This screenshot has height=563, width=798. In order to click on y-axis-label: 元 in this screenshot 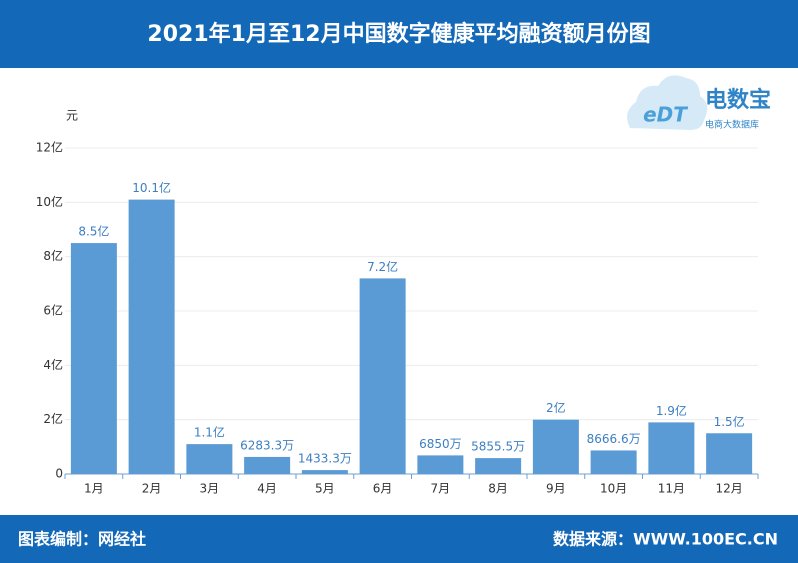, I will do `click(72, 116)`.